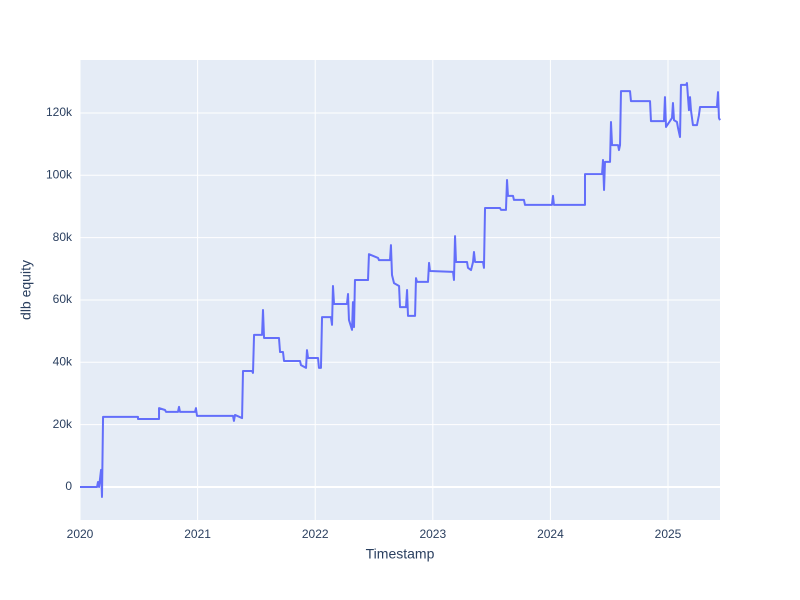 The height and width of the screenshot is (600, 800). Describe the element at coordinates (315, 534) in the screenshot. I see `x-tick-label: 2022` at that location.